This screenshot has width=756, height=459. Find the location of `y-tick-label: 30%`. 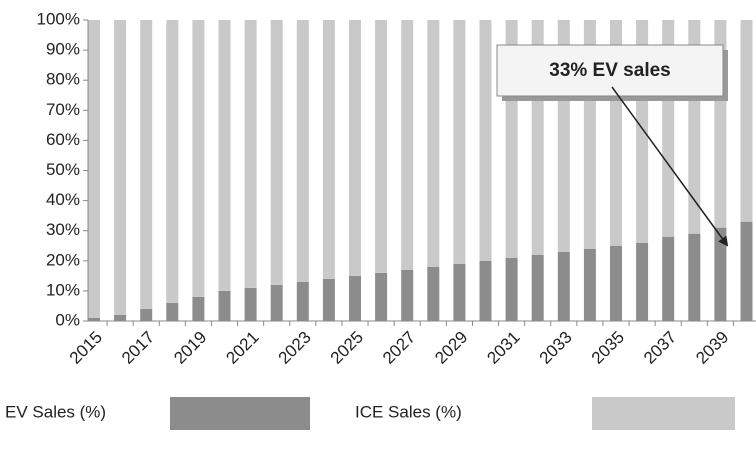

y-tick-label: 30% is located at coordinates (63, 229).